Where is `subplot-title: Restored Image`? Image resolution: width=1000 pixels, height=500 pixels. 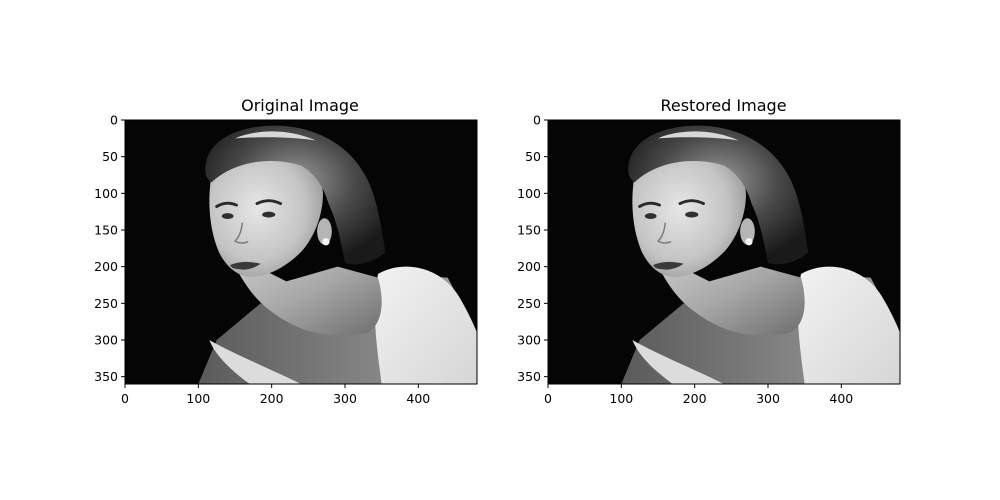
subplot-title: Restored Image is located at coordinates (723, 105).